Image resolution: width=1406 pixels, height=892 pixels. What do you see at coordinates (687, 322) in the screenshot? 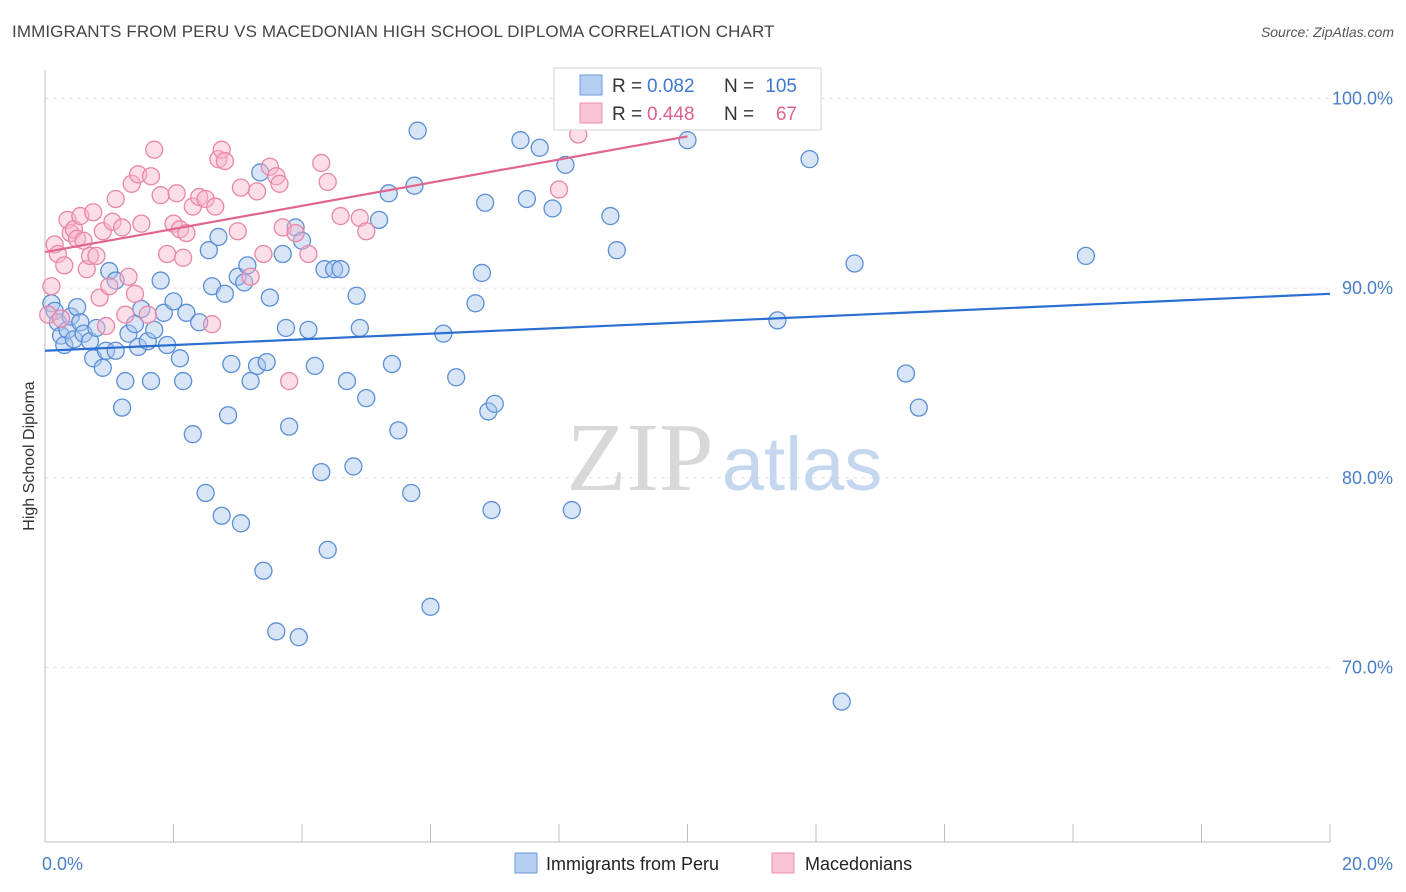
I see `peru-trend-line` at bounding box center [687, 322].